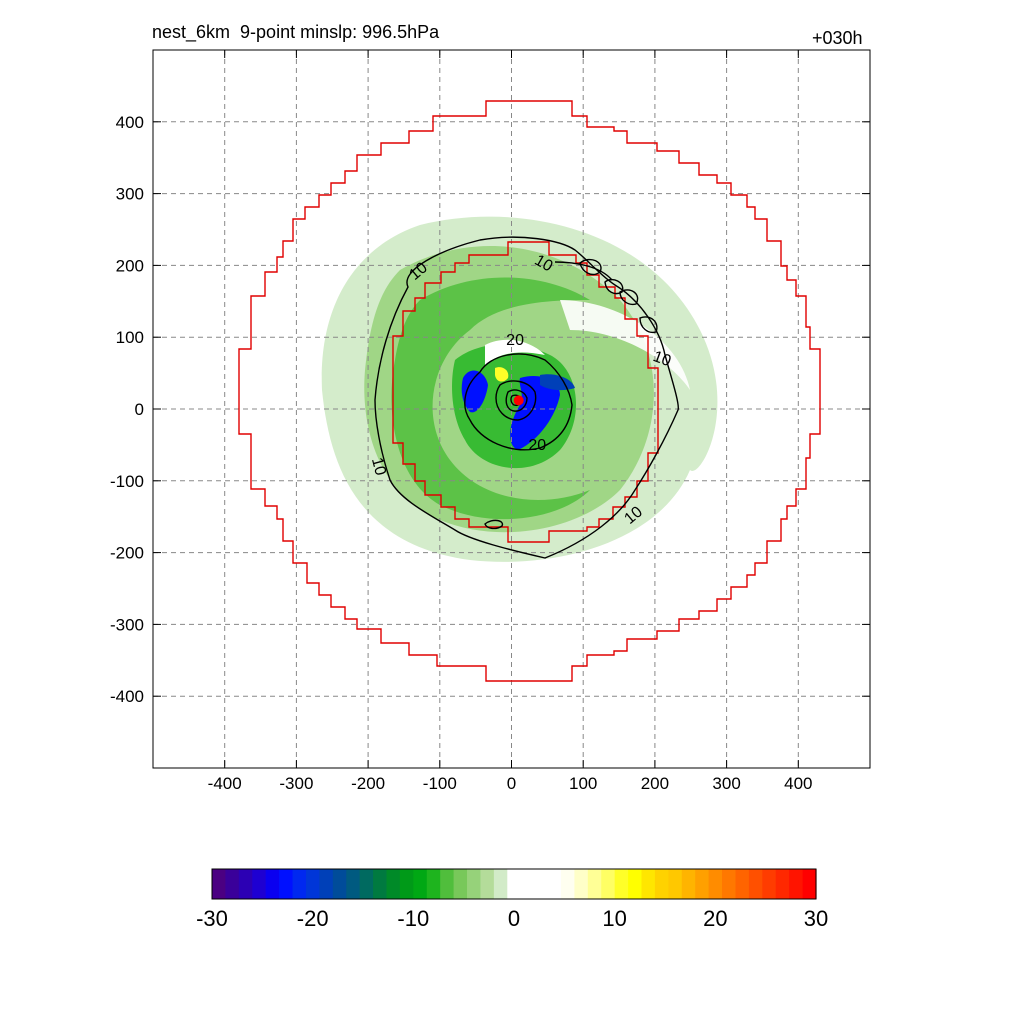 This screenshot has width=1024, height=1024. I want to click on contour-inner1, so click(516, 400).